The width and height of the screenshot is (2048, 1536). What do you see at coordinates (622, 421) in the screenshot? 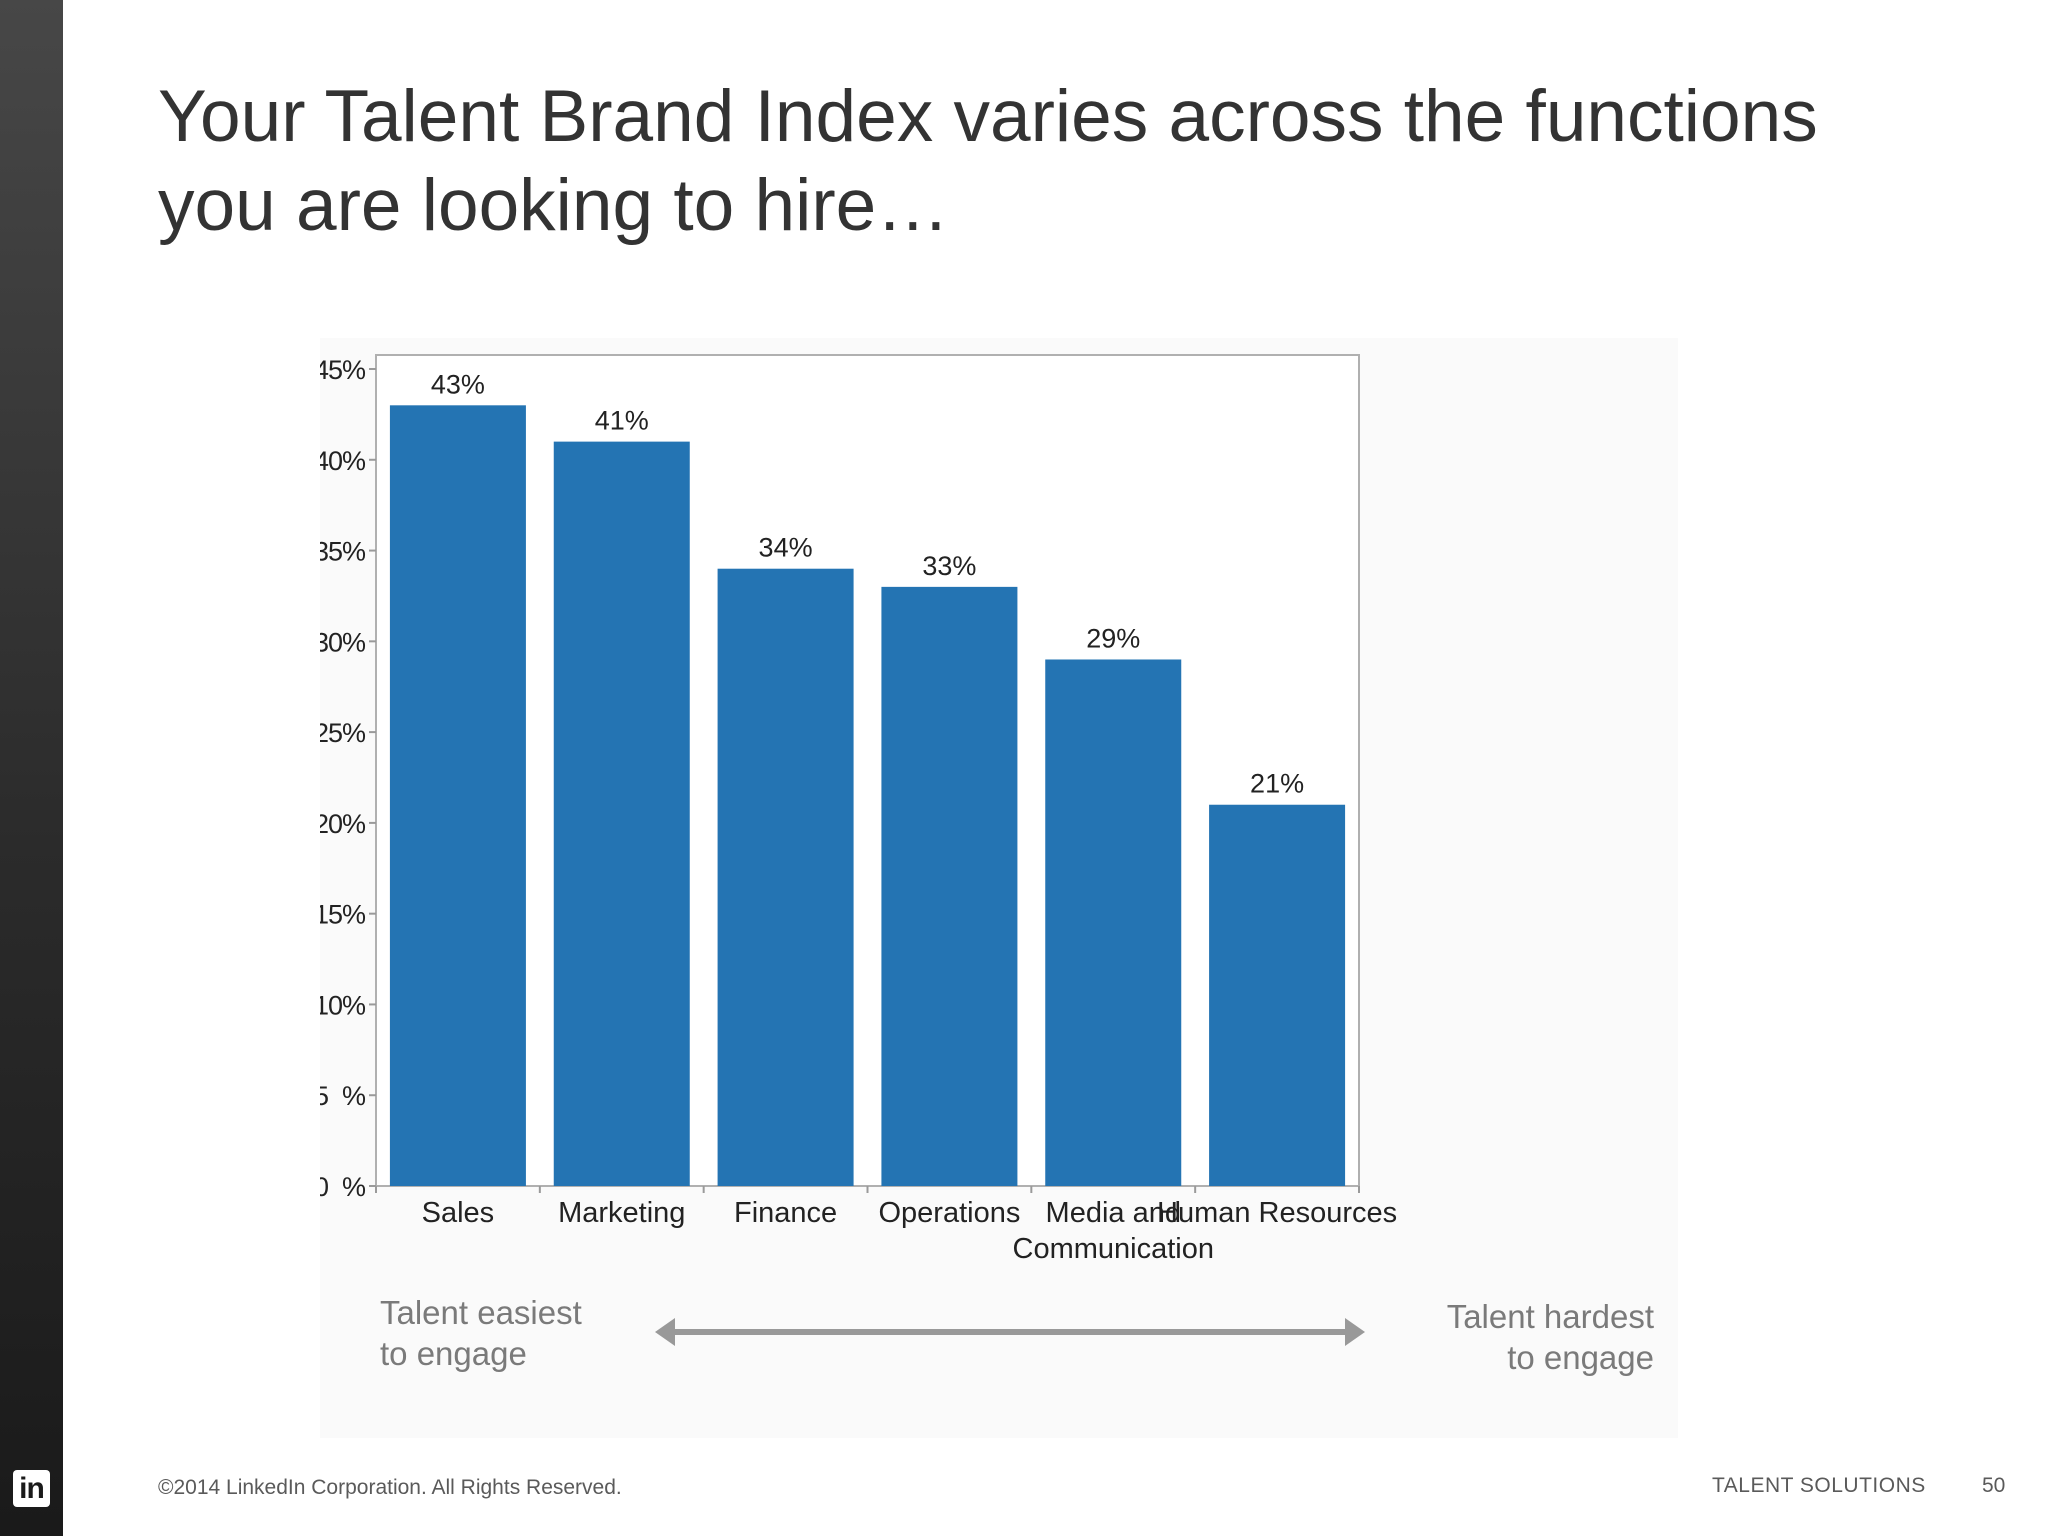
I see `data-label: 41%` at bounding box center [622, 421].